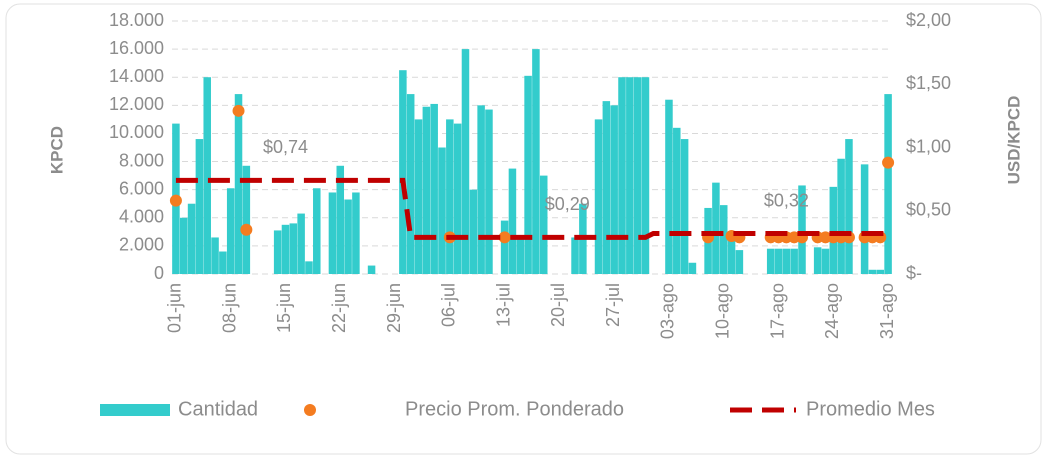 The width and height of the screenshot is (1047, 461). I want to click on y2-tick-label: $1,50, so click(928, 83).